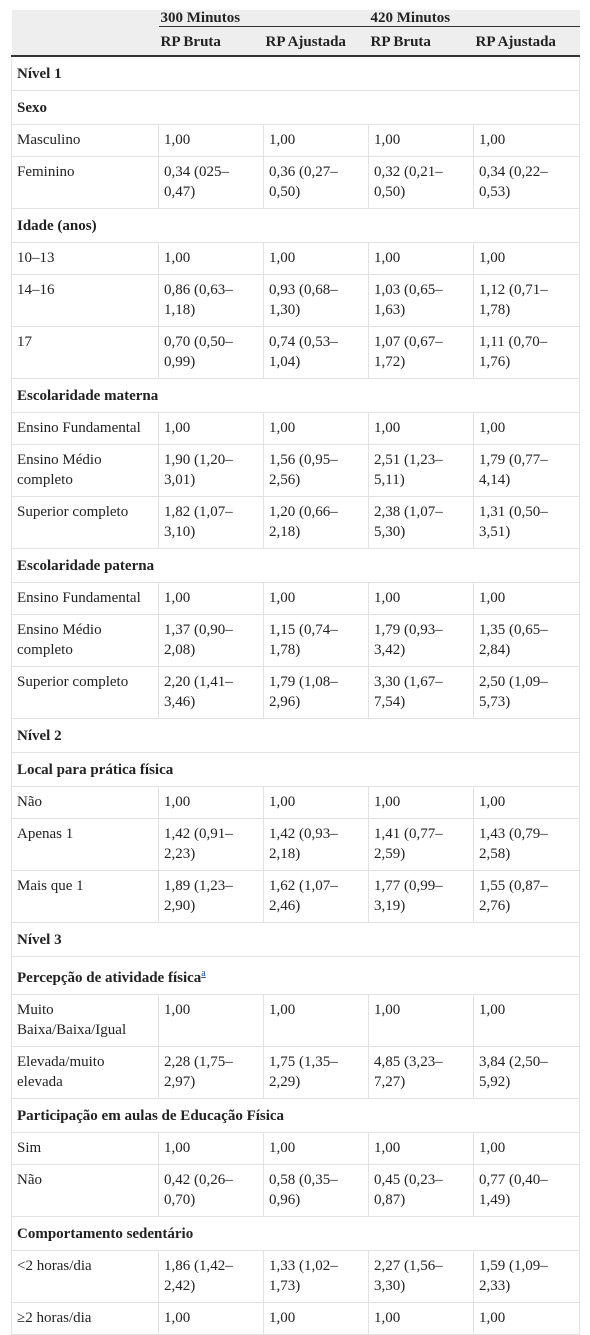  Describe the element at coordinates (295, 802) in the screenshot. I see `data-row: Não 1,00 1,00 1,00 1,00` at that location.